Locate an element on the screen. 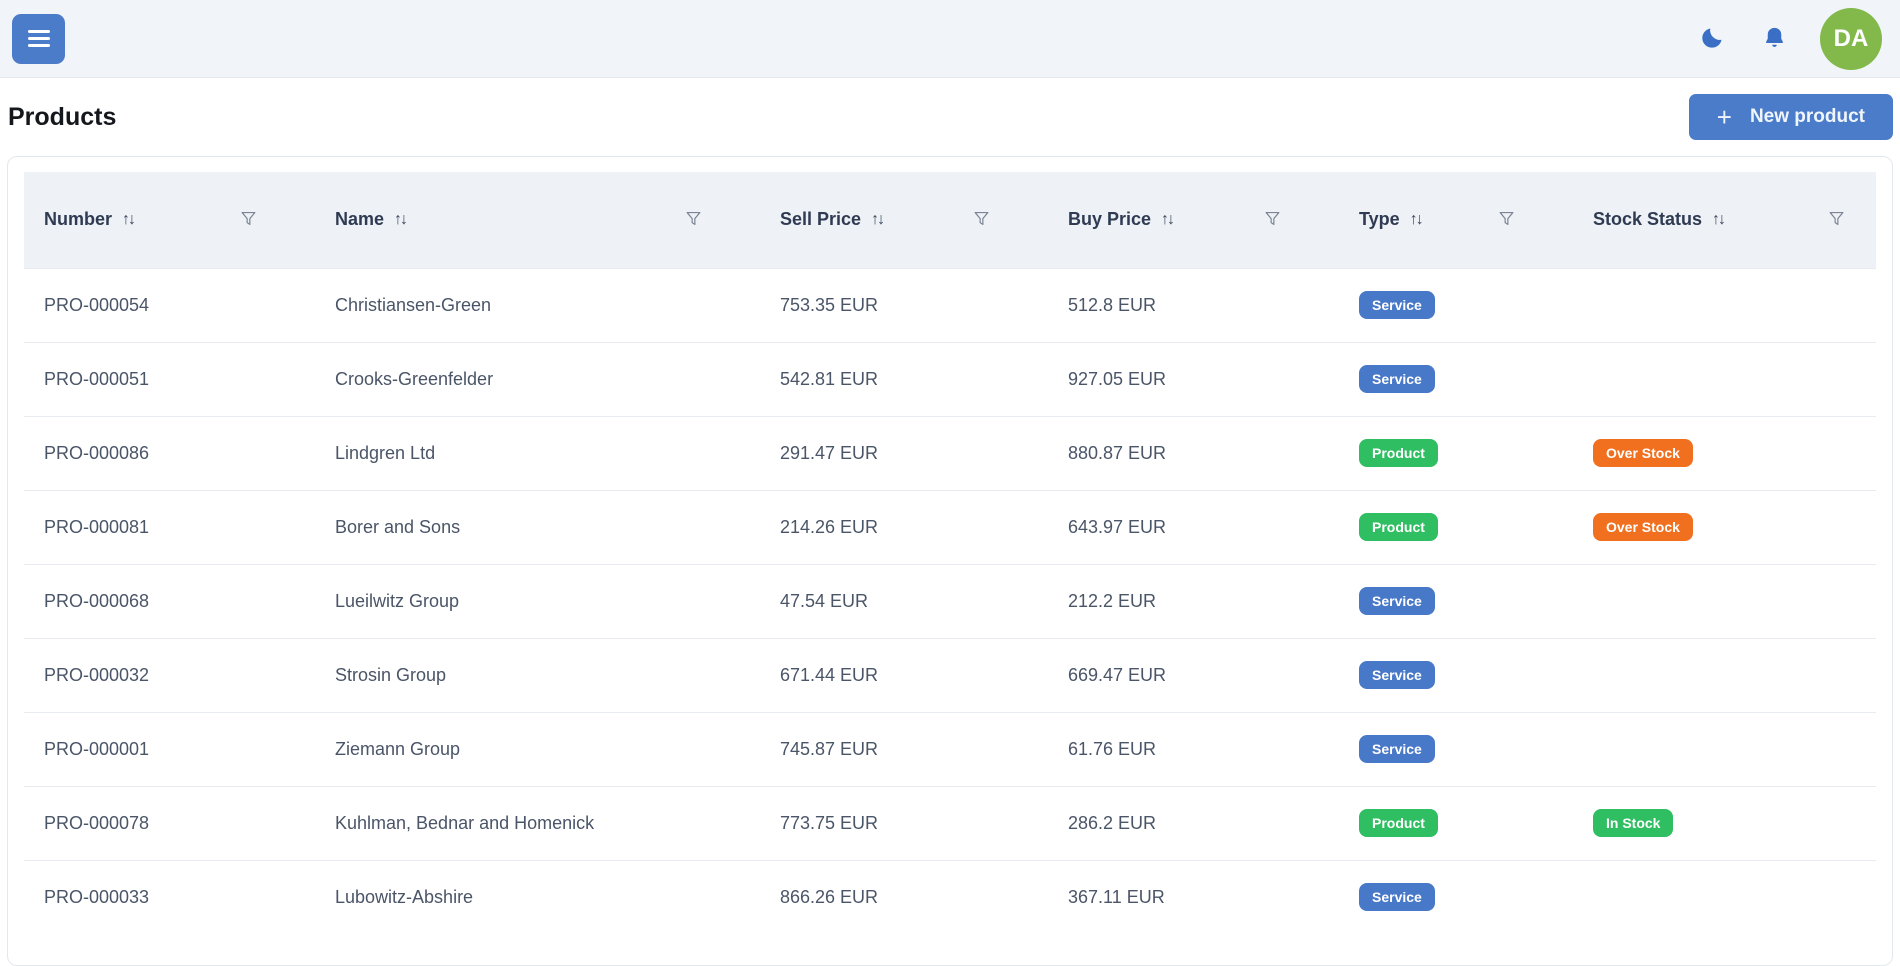 The image size is (1900, 966). cell-number: PRO-000054 is located at coordinates (169, 304).